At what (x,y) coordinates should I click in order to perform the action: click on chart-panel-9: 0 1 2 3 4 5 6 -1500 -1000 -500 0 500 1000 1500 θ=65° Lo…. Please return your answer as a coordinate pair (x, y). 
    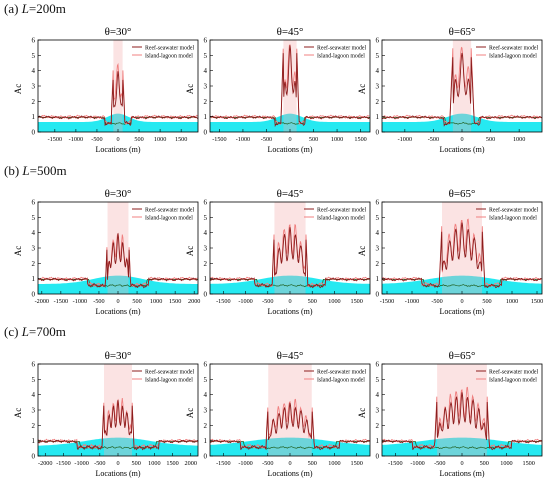
    Looking at the image, I should click on (450, 414).